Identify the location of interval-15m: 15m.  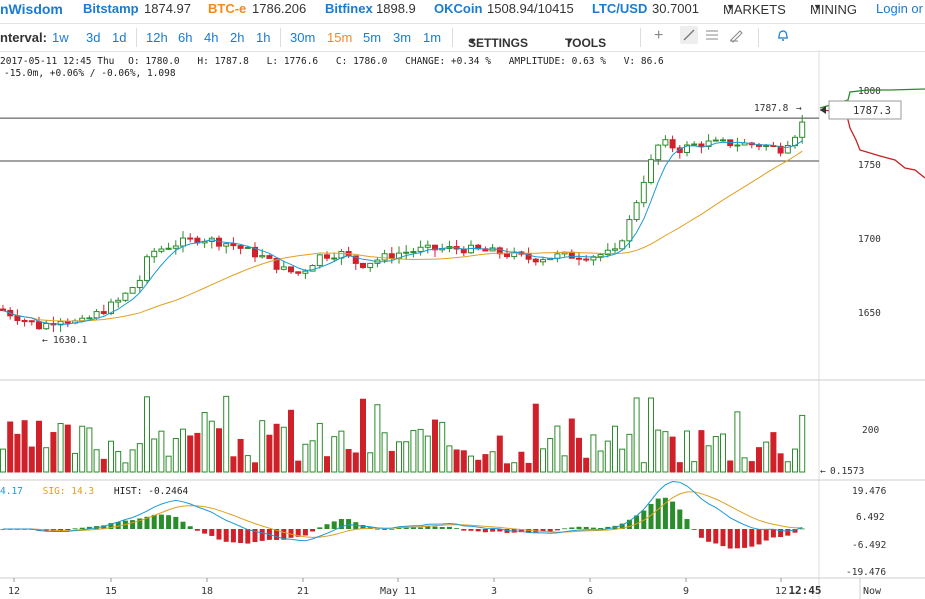
(340, 37).